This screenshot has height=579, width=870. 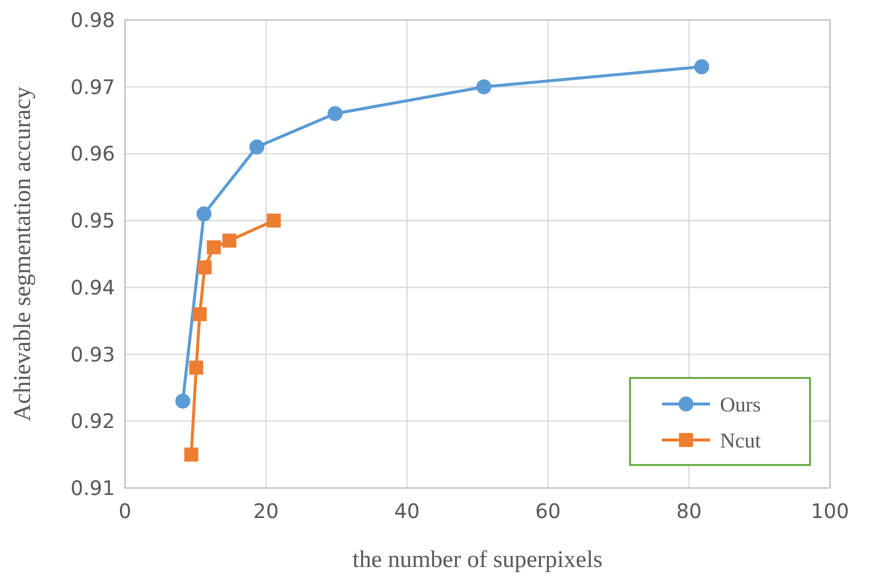 I want to click on y-tick-label: 0.95, so click(x=92, y=220).